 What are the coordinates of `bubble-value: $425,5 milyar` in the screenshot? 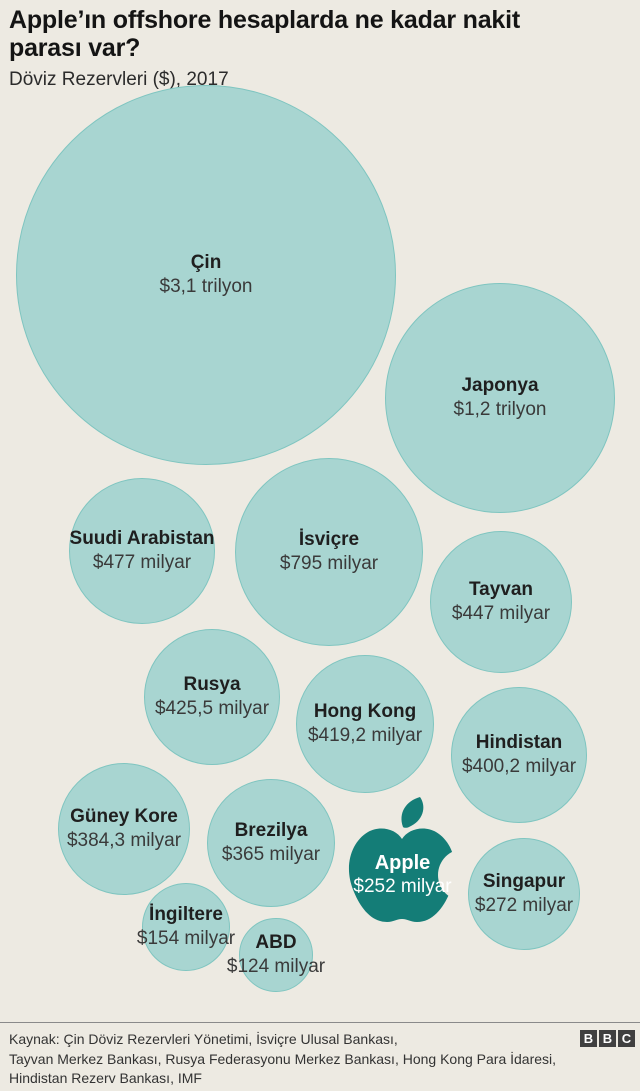 It's located at (212, 708).